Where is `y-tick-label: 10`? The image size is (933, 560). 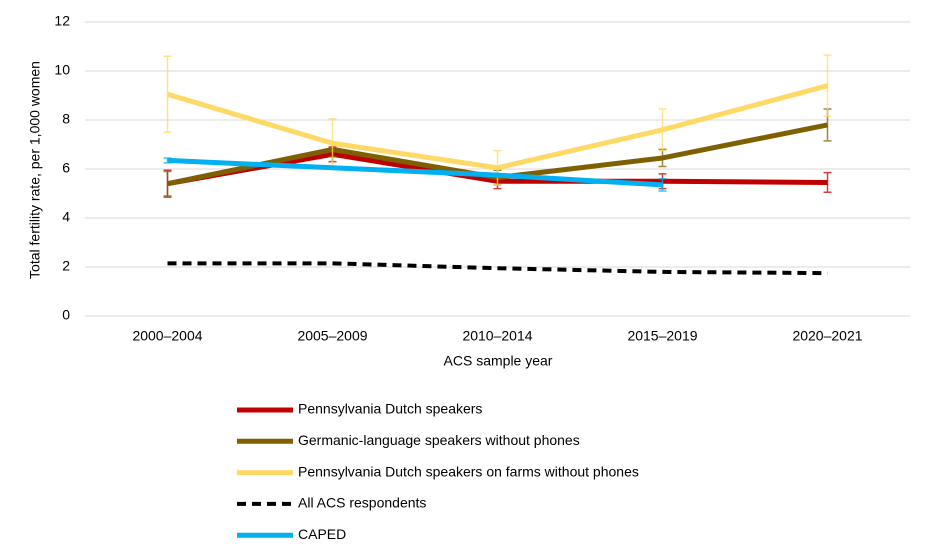 y-tick-label: 10 is located at coordinates (62, 70).